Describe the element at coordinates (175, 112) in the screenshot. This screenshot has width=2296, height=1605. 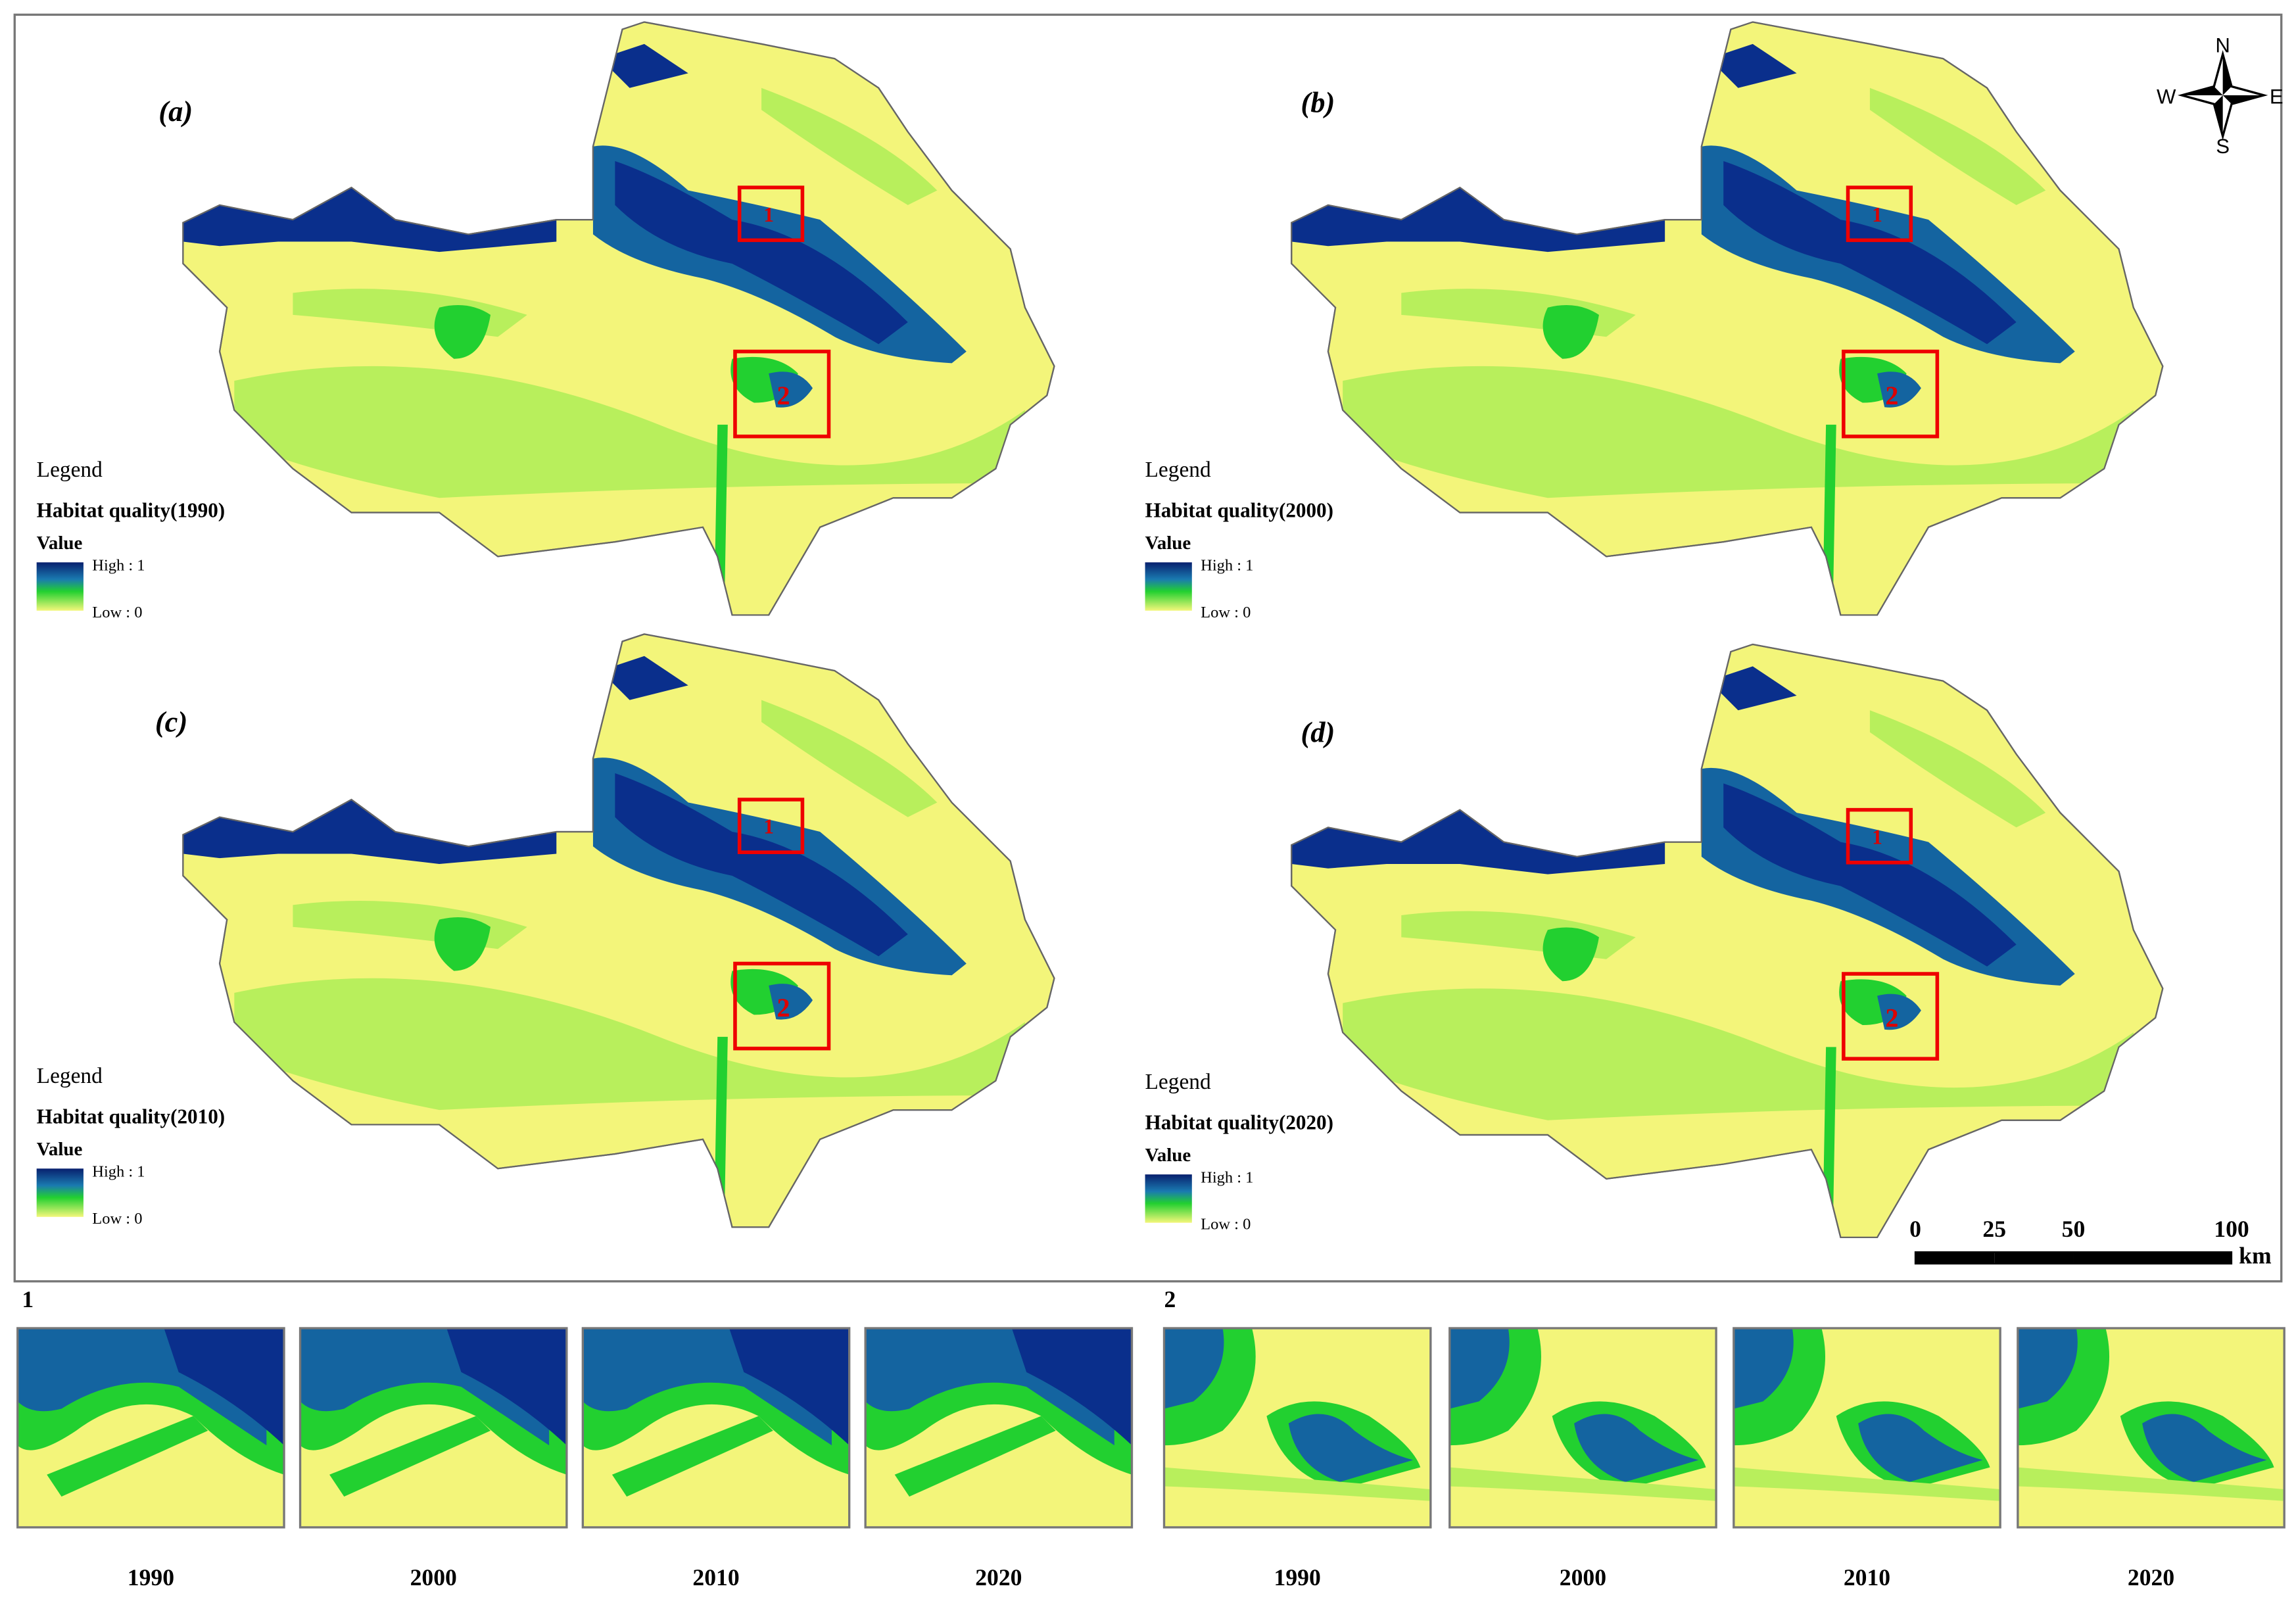
I see `panel-label: (a)` at that location.